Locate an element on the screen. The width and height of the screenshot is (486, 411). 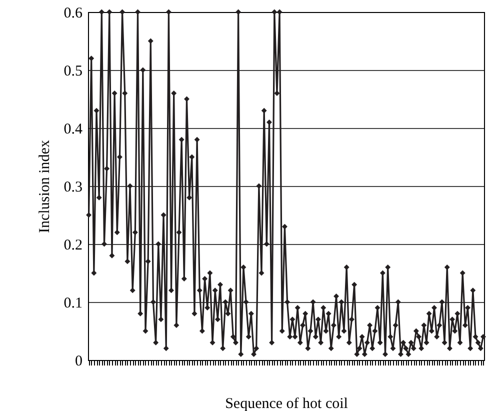
y-tick-label: 0 is located at coordinates (78, 362).